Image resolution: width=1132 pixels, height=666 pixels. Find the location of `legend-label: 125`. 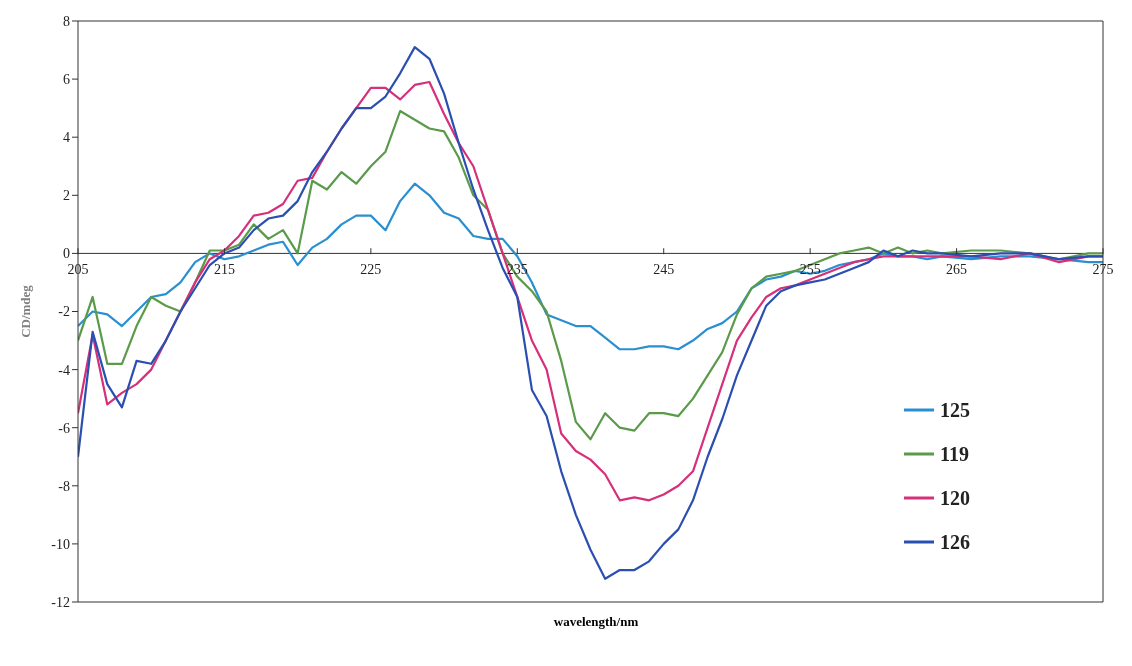

legend-label: 125 is located at coordinates (955, 410).